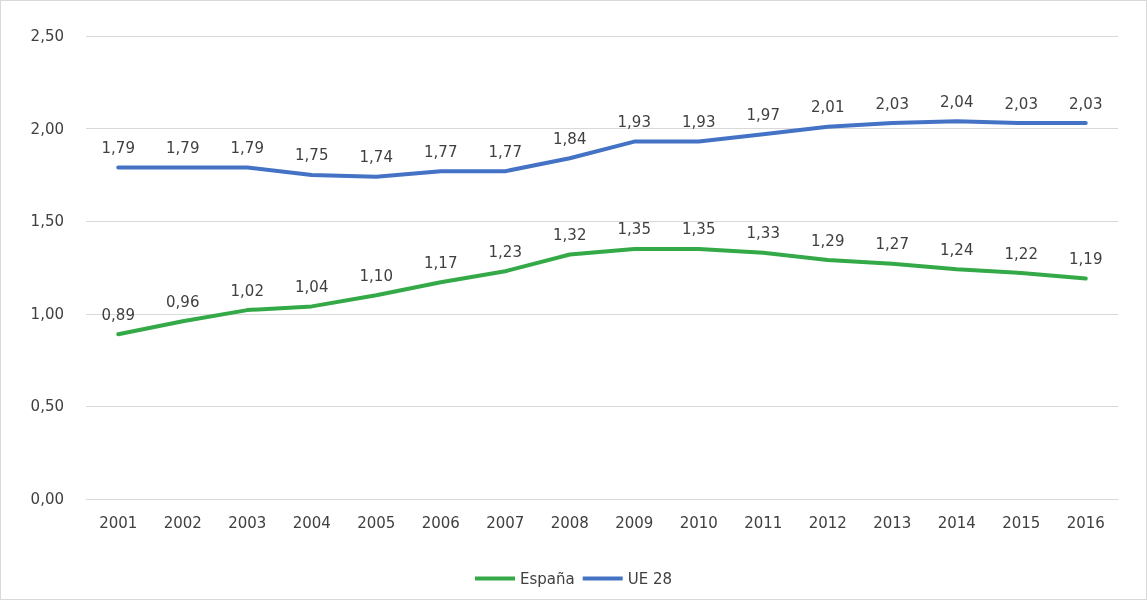 The height and width of the screenshot is (600, 1147). I want to click on data-label: 0,96, so click(183, 301).